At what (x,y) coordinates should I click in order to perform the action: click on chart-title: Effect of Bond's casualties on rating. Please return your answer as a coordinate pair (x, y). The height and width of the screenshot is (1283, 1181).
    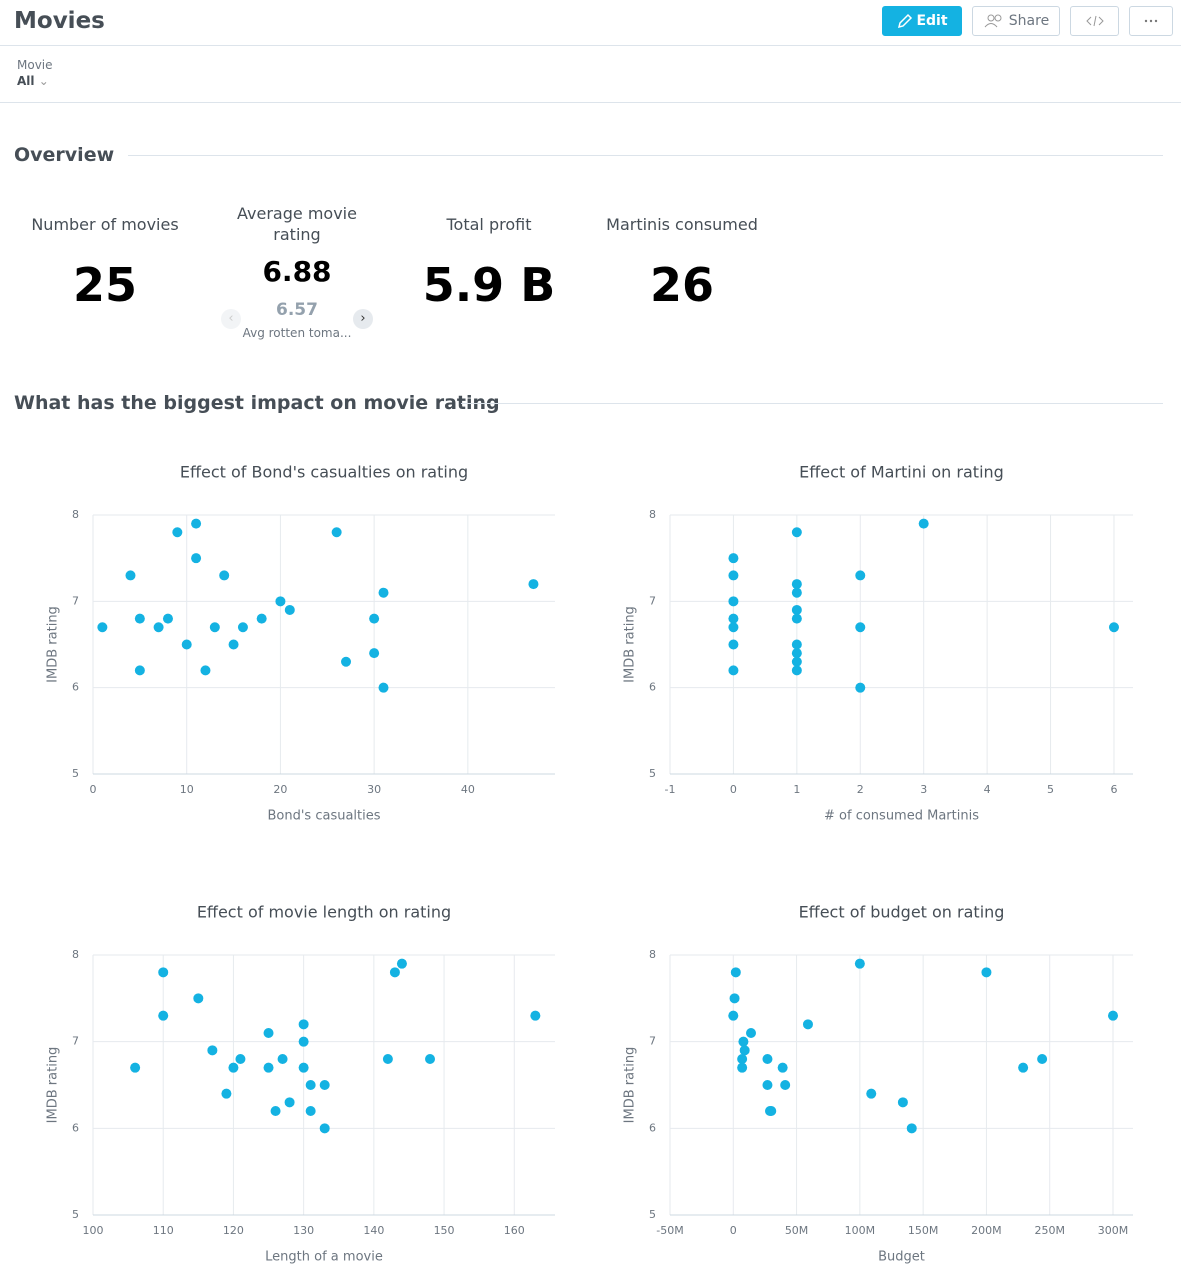
    Looking at the image, I should click on (324, 472).